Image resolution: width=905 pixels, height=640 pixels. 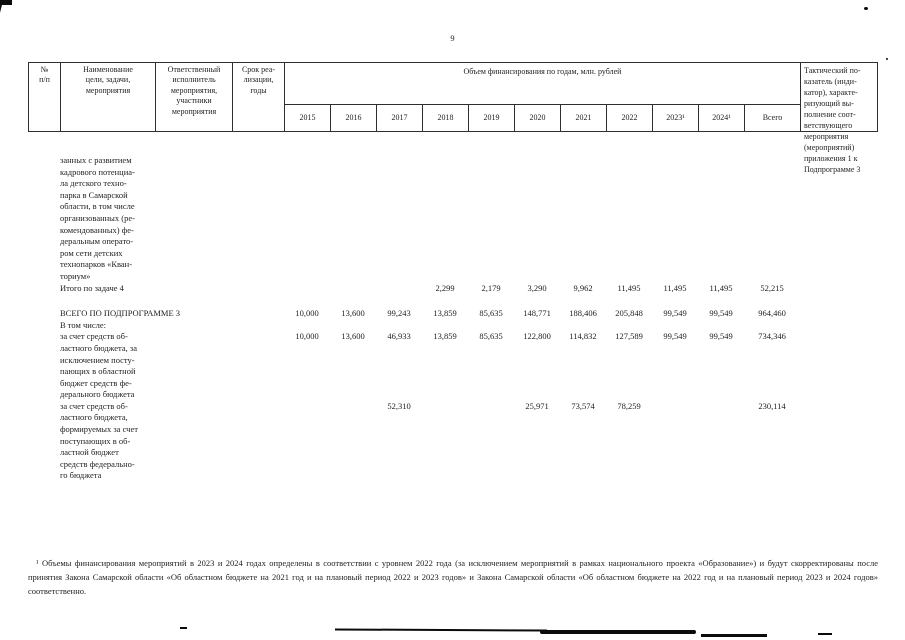 What do you see at coordinates (772, 117) in the screenshot?
I see `year-column-header: Всего` at bounding box center [772, 117].